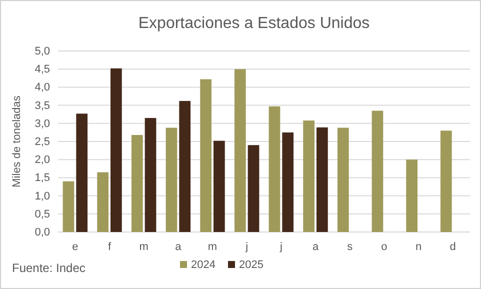 This screenshot has width=481, height=289. What do you see at coordinates (42, 178) in the screenshot?
I see `y-tick-label: 1,5` at bounding box center [42, 178].